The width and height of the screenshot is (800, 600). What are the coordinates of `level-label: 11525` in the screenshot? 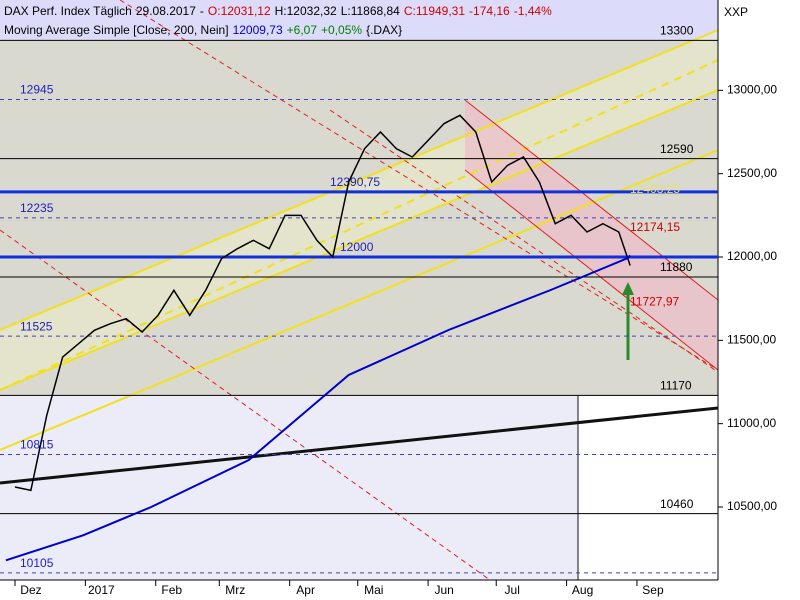 It's located at (36, 326).